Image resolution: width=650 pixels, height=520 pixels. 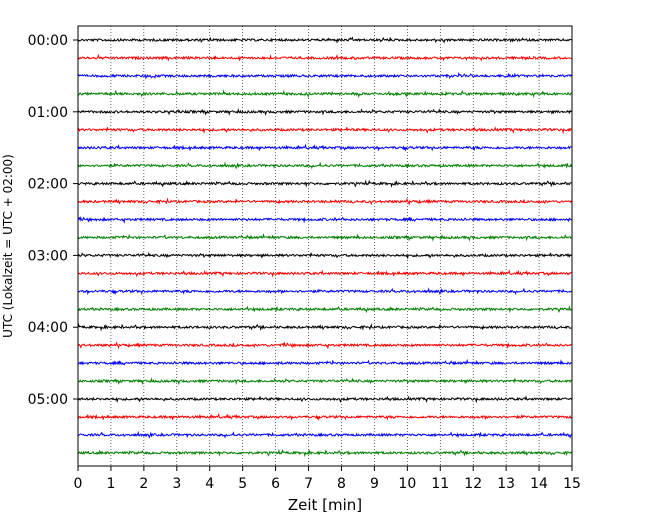 What do you see at coordinates (327, 479) in the screenshot?
I see `x-axis-ticks: 0 1 2 3 4 5 6 7 8 9 10 11 12 13 14 15` at bounding box center [327, 479].